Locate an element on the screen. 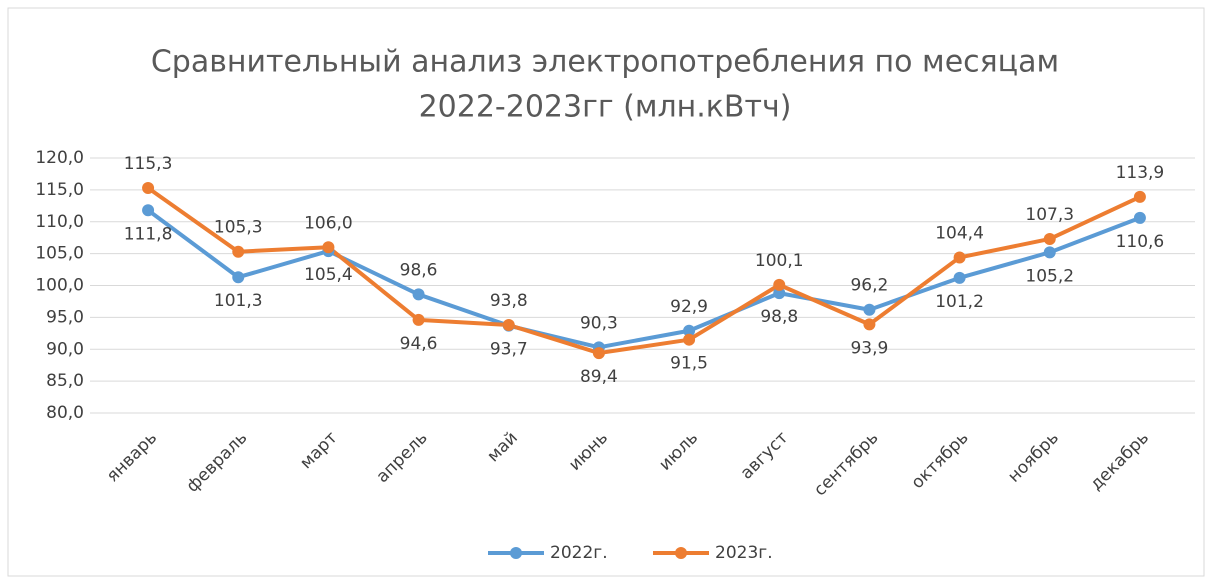 This screenshot has width=1211, height=583. data-label: 93,7 is located at coordinates (509, 350).